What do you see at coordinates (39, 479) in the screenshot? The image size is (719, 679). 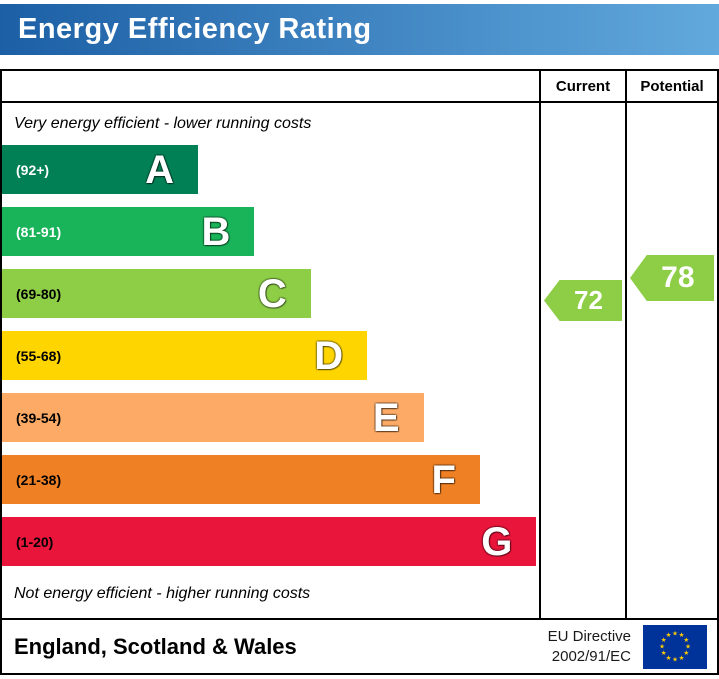 I see `band-range-label: (21-38)` at bounding box center [39, 479].